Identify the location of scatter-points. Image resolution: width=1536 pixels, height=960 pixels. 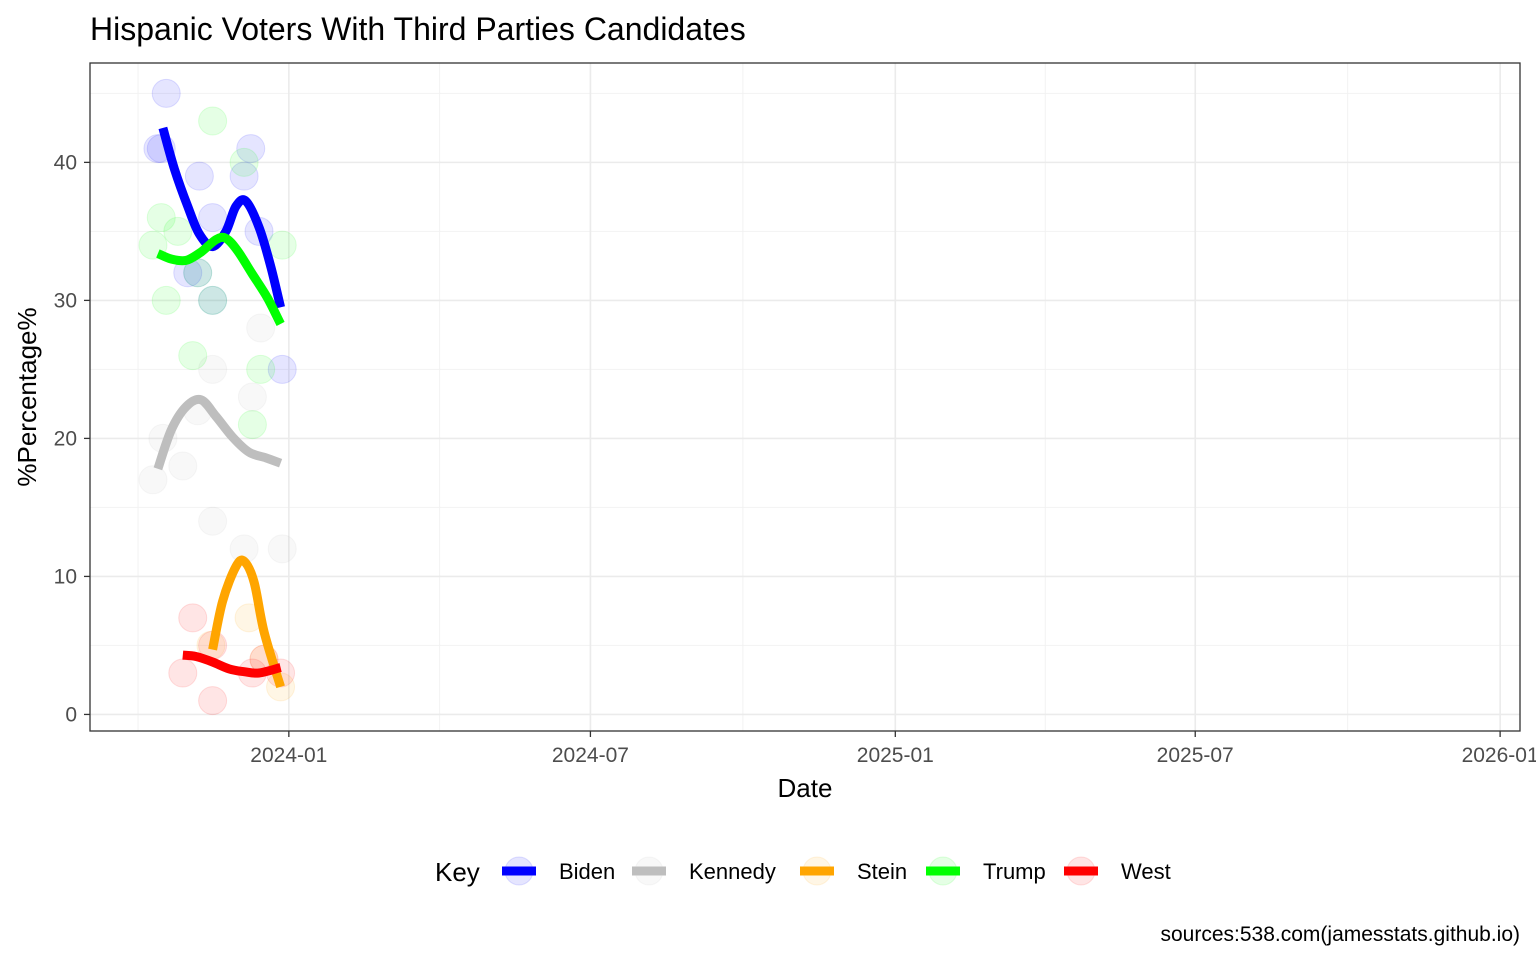
(217, 397).